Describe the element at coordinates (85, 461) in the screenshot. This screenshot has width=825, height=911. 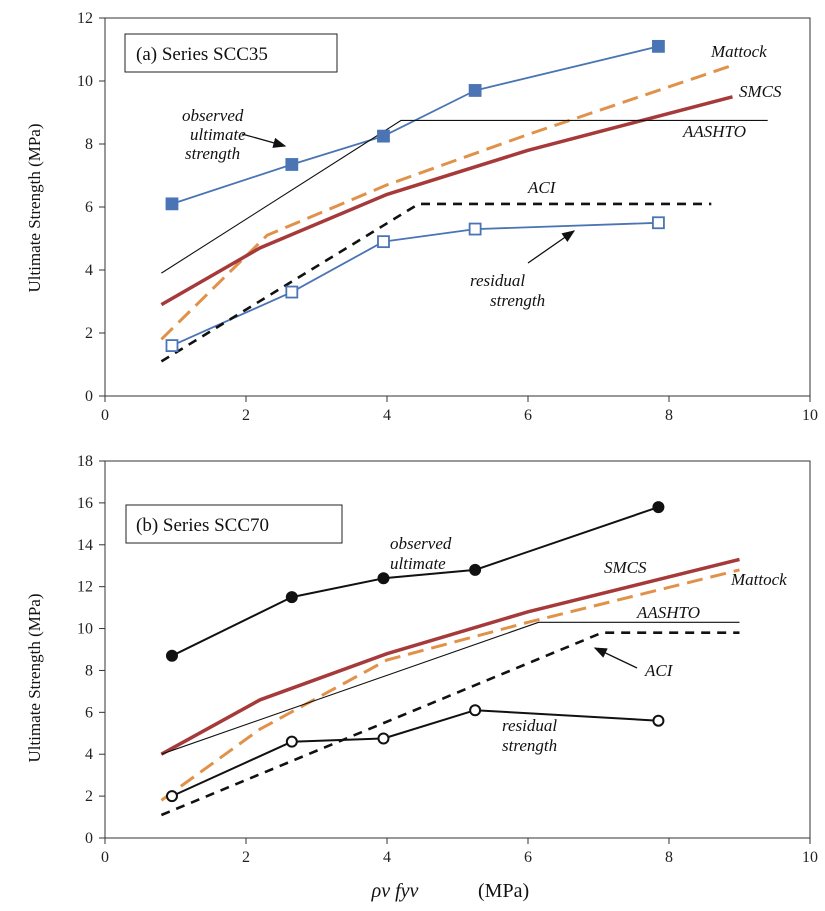
I see `panel-b-y-tick-label: 18` at that location.